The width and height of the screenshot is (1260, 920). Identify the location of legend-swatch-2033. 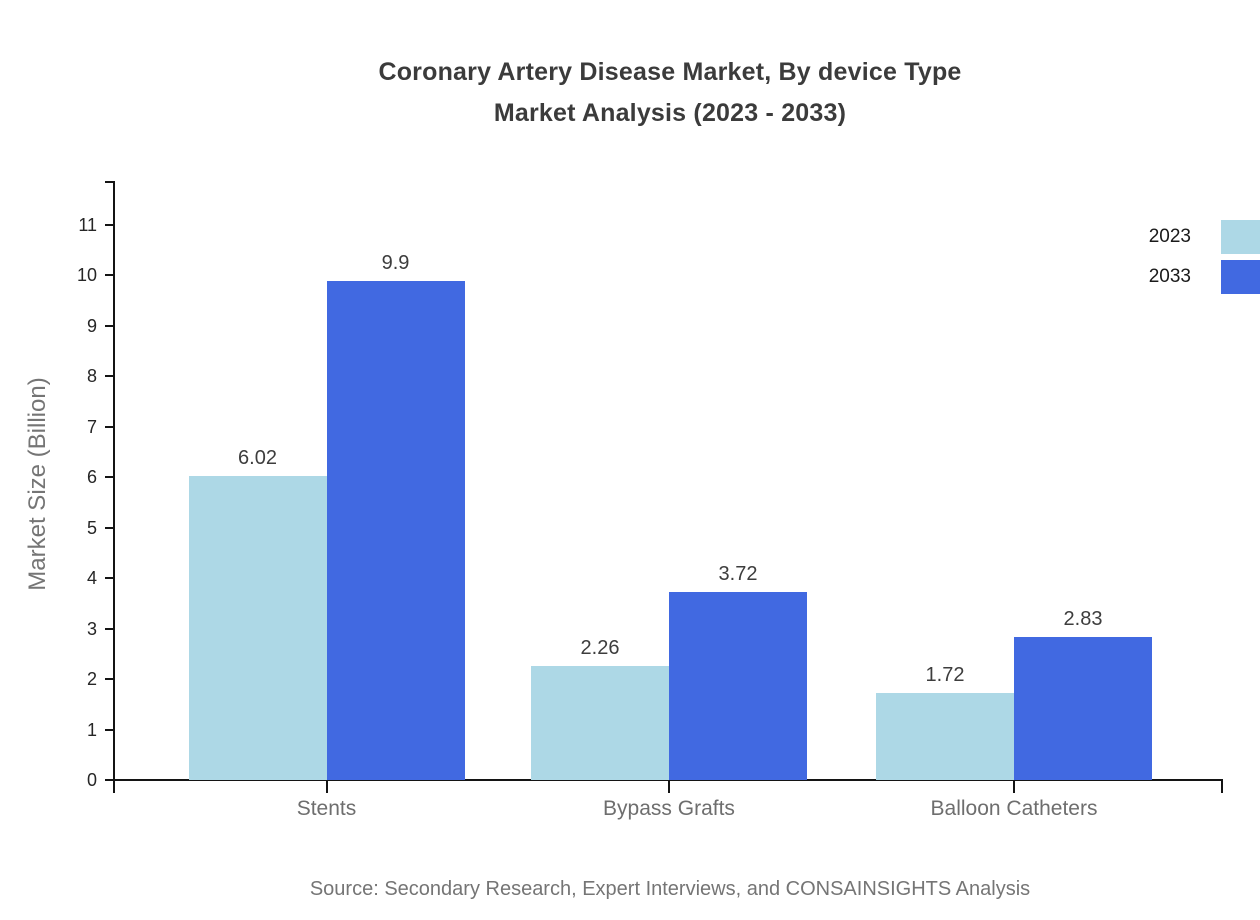
(1240, 277).